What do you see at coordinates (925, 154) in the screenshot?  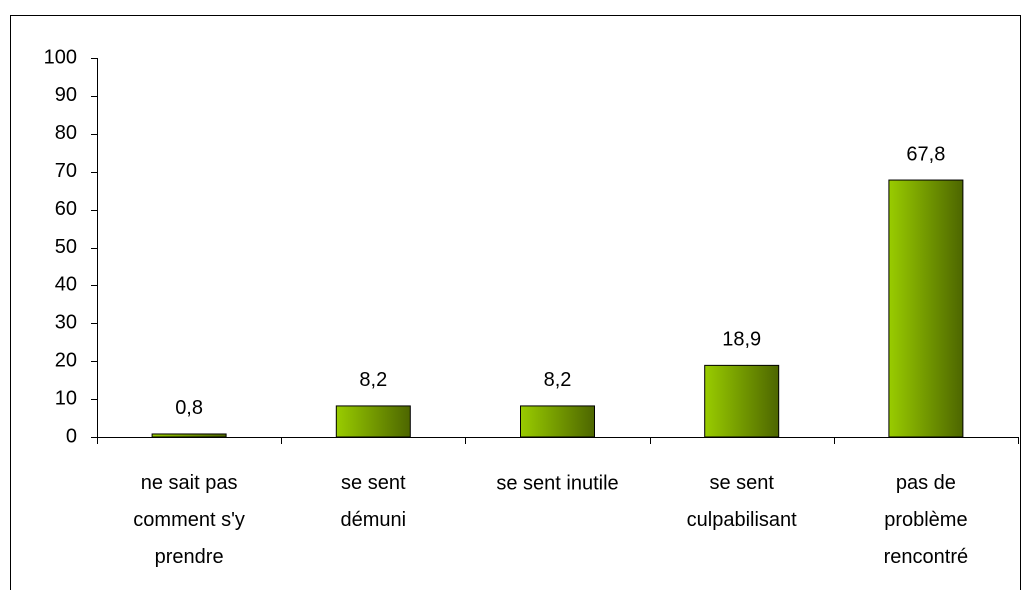 I see `value-label: 67,8` at bounding box center [925, 154].